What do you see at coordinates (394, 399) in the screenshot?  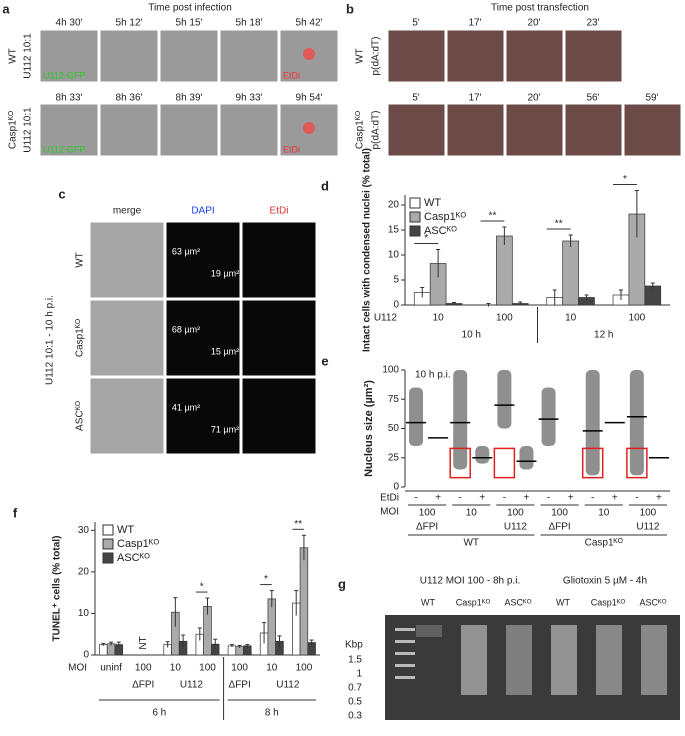 I see `y-tick-label: 75` at bounding box center [394, 399].